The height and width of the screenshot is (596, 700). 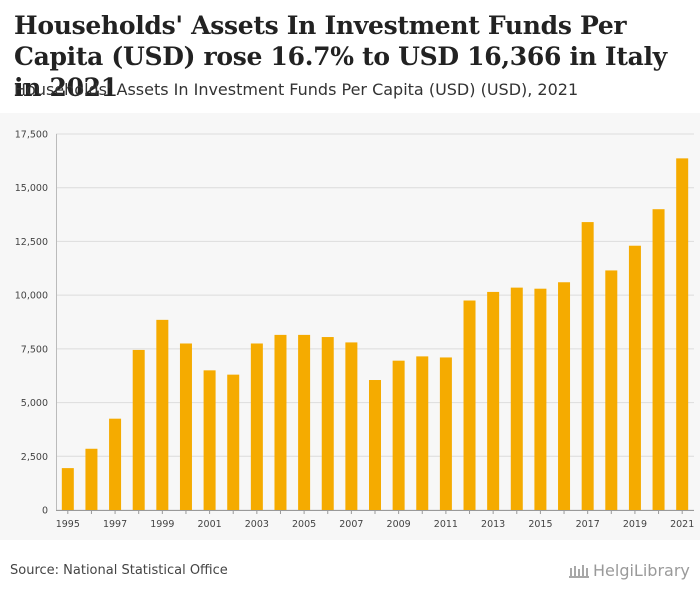 What do you see at coordinates (31, 296) in the screenshot?
I see `y-tick-label: 10,000` at bounding box center [31, 296].